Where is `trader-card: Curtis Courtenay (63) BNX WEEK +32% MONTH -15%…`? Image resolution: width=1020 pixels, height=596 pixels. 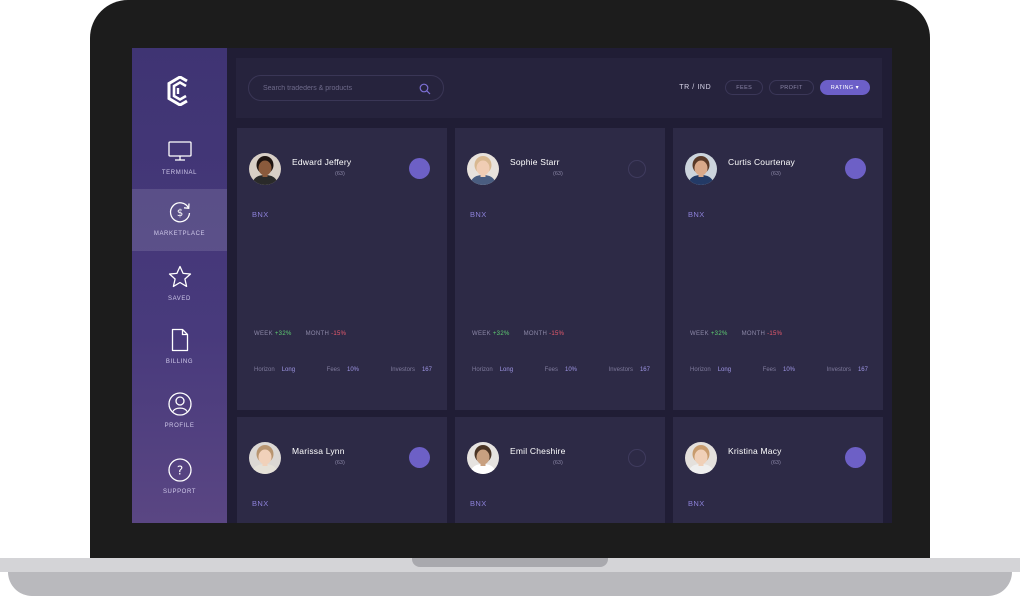
trader-card: Curtis Courtenay (63) BNX WEEK +32% MONTH -15%… is located at coordinates (778, 269).